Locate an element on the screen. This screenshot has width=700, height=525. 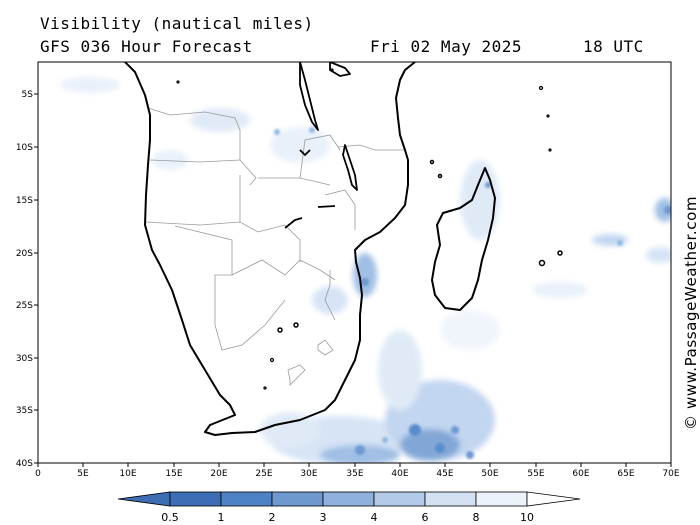
legend-tick-label: 0.5 is located at coordinates (170, 517).